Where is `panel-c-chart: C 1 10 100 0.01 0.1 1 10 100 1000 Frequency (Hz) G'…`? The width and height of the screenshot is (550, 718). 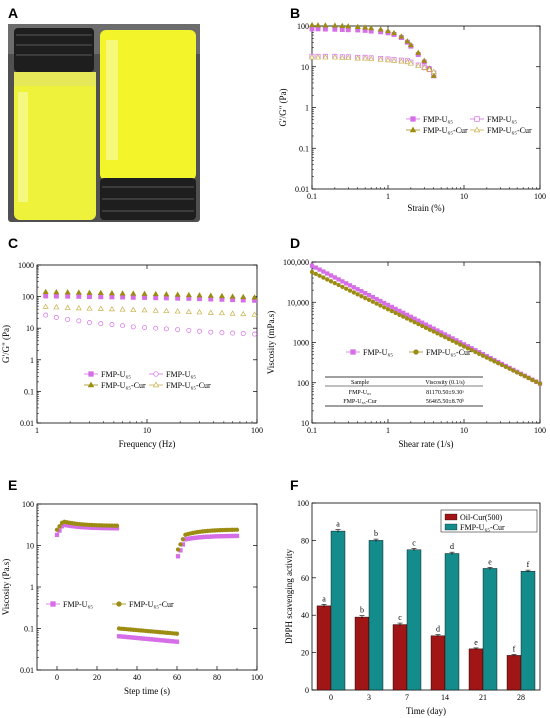 panel-c-chart: C 1 10 100 0.01 0.1 1 10 100 1000 Frequency (Hz) G'… is located at coordinates (132, 342).